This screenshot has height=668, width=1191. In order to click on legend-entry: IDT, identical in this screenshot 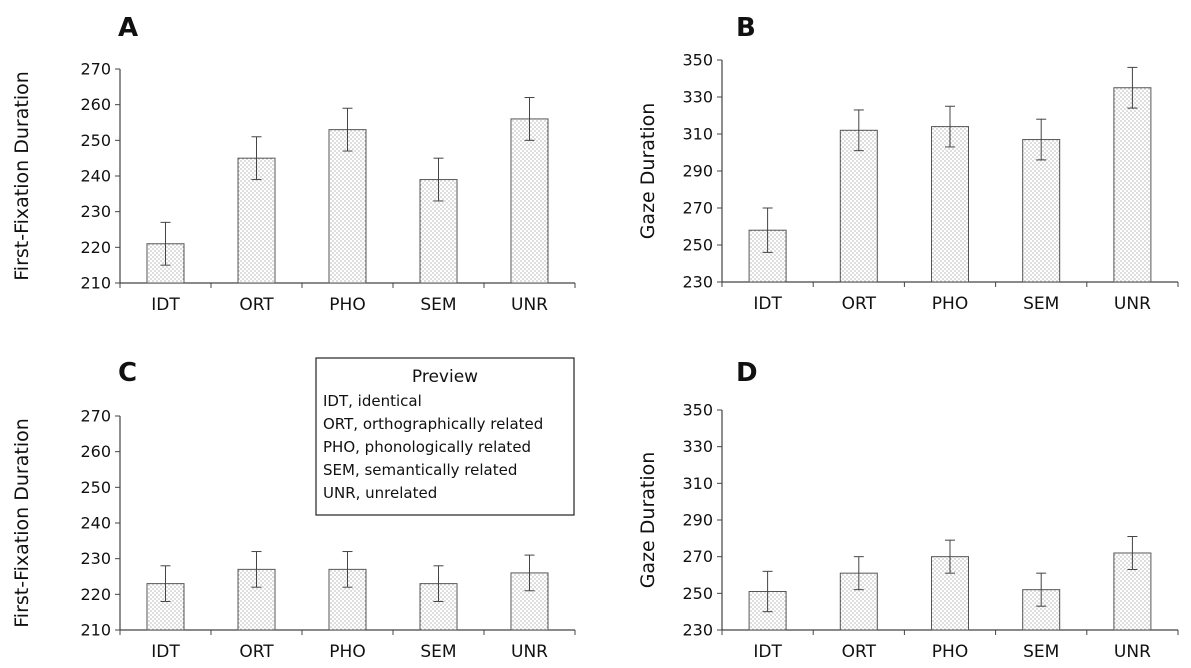, I will do `click(372, 401)`.